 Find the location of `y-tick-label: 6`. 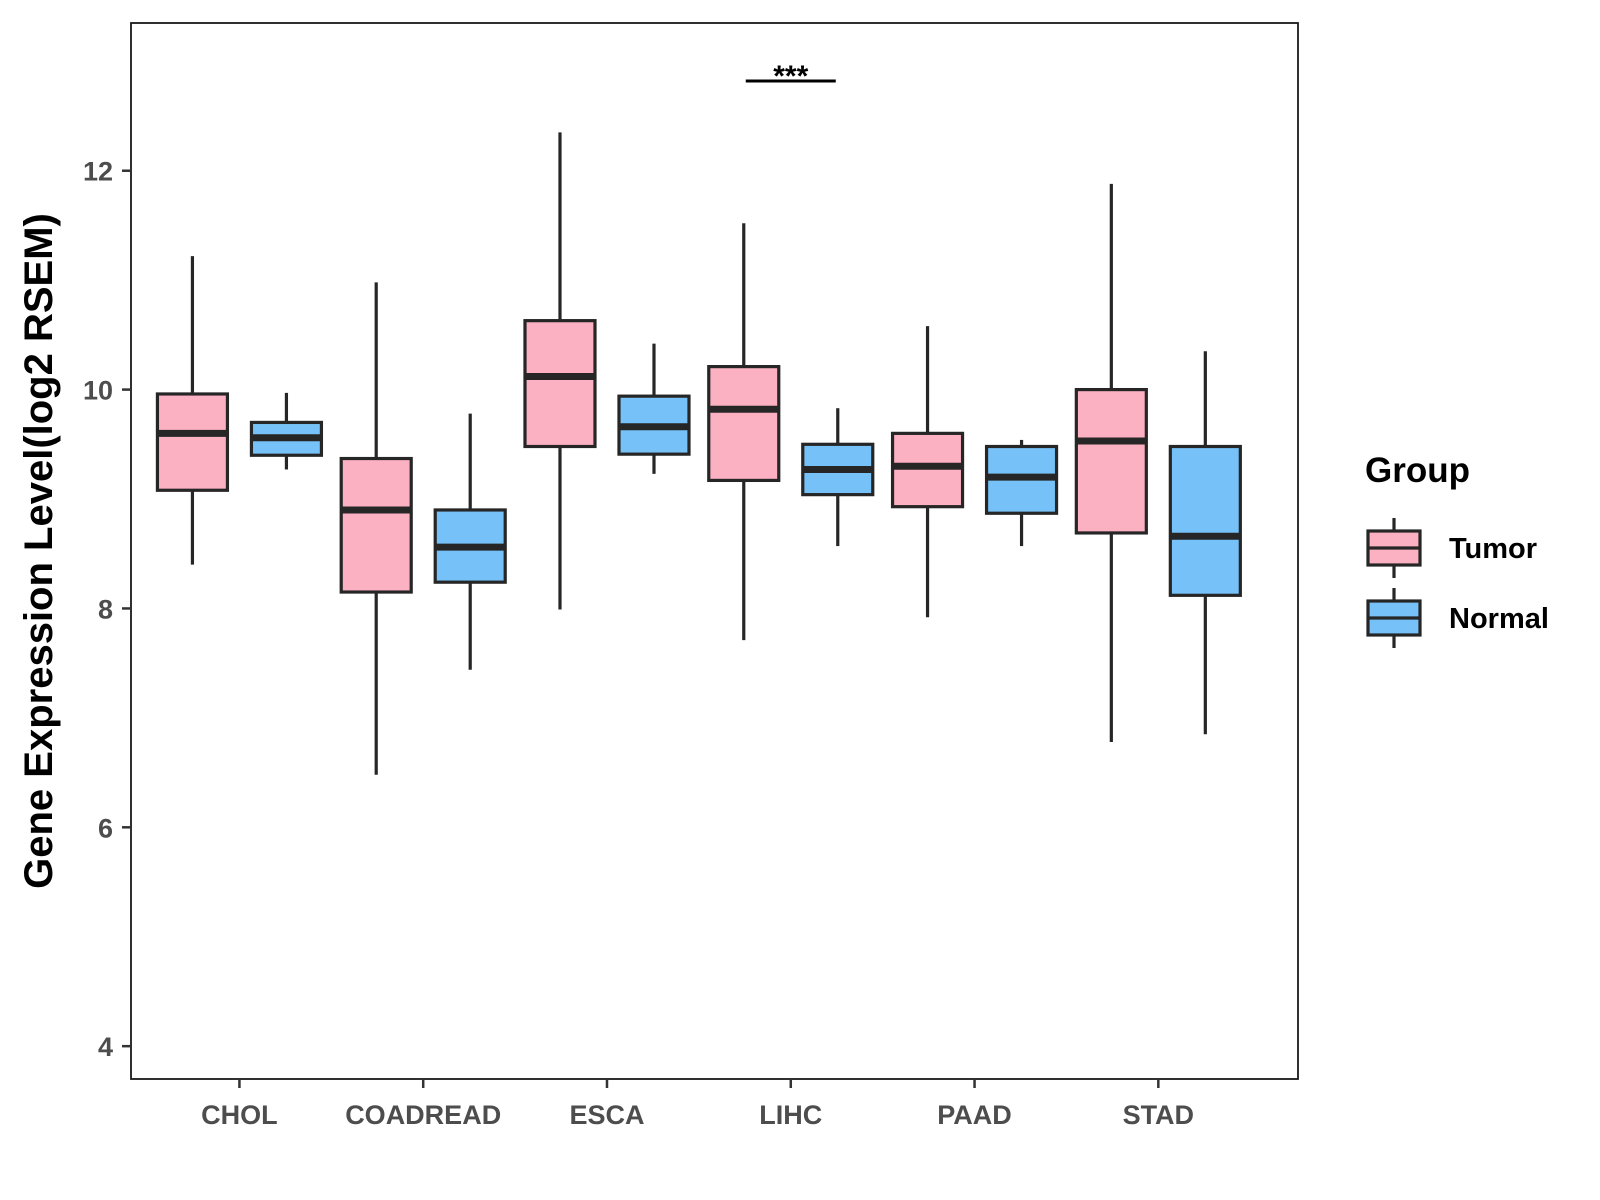

y-tick-label: 6 is located at coordinates (105, 828).